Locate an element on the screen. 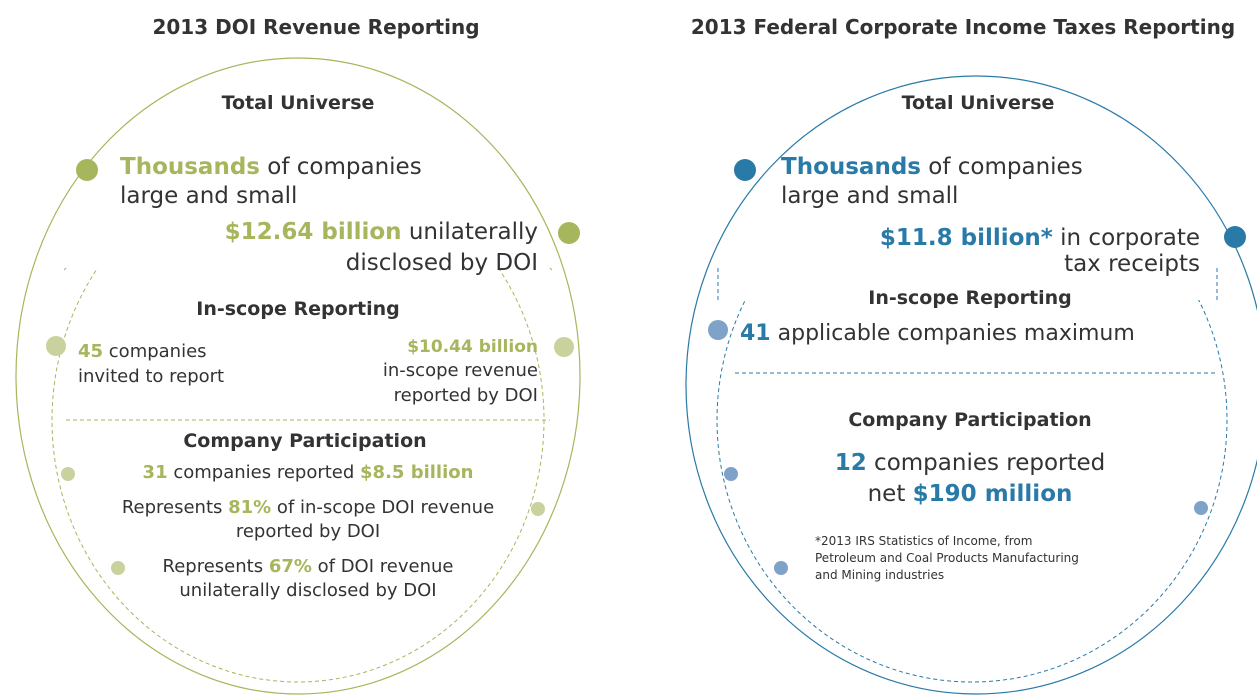 This screenshot has height=695, width=1257. highlight-text: $10.44 billion is located at coordinates (472, 347).